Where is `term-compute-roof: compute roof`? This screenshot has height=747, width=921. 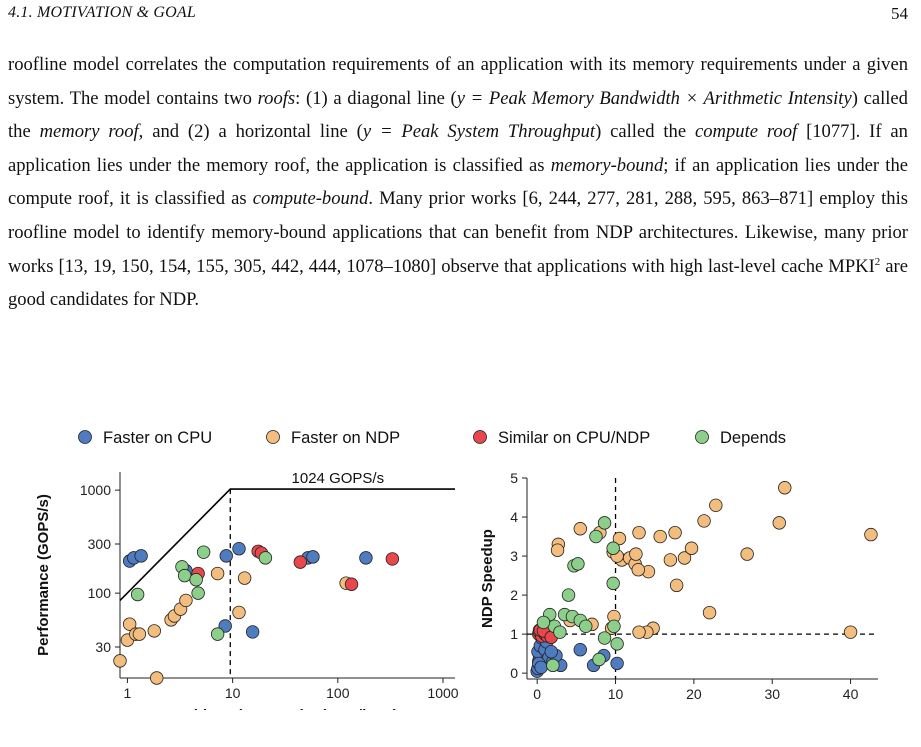
term-compute-roof: compute roof is located at coordinates (746, 132).